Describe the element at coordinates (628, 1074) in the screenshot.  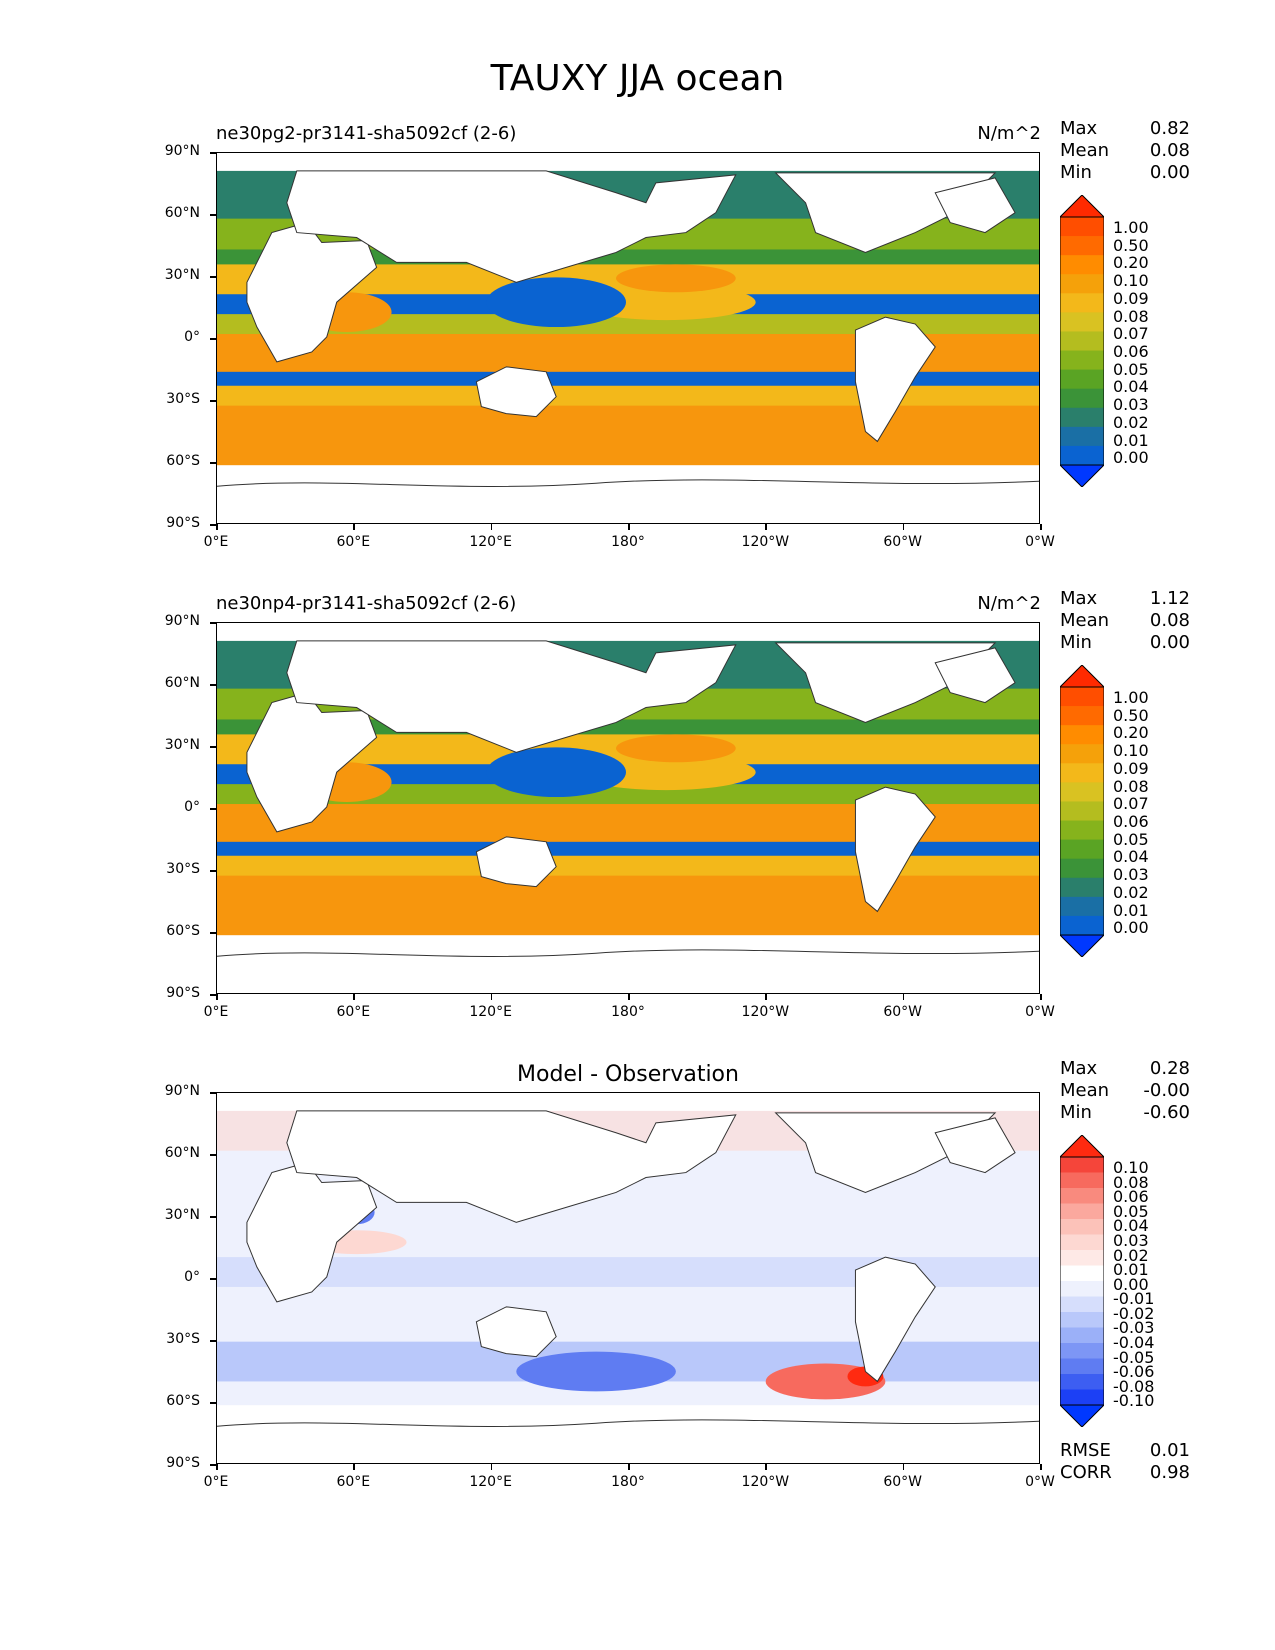
I see `panel-title: Model - Observation` at that location.